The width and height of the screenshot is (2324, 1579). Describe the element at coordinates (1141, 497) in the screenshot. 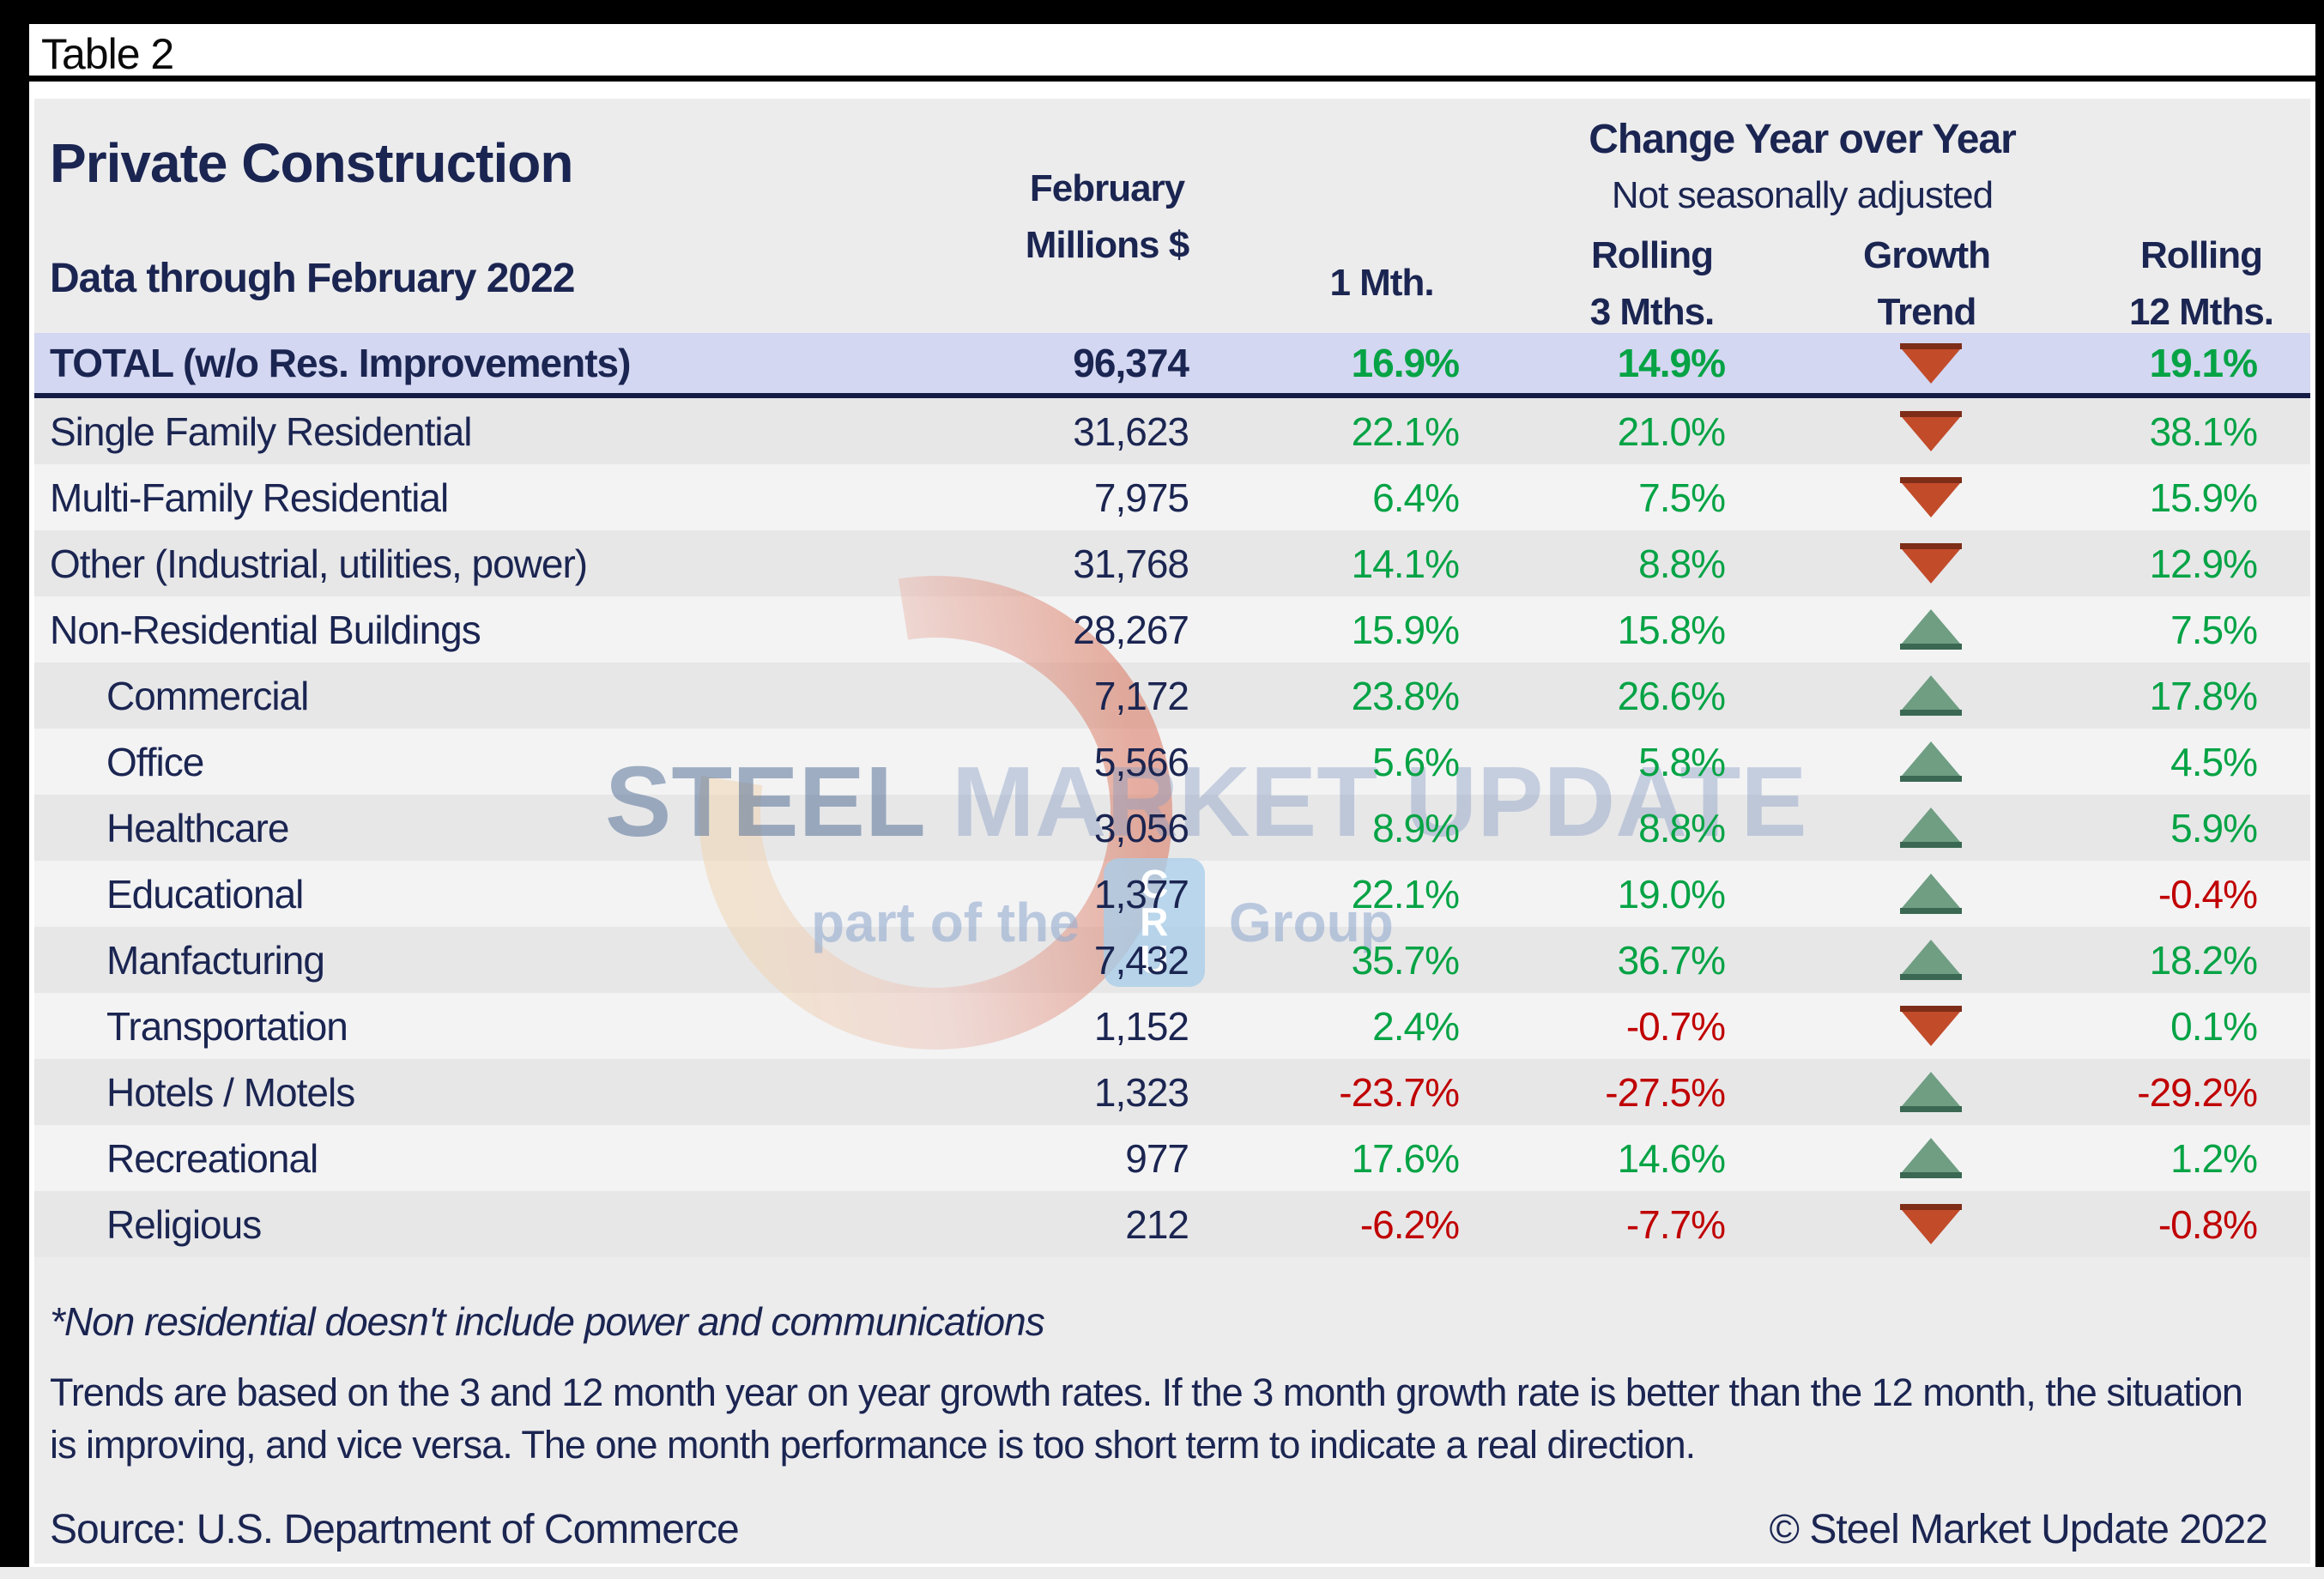

I see `row-value-millions: 7,975` at that location.